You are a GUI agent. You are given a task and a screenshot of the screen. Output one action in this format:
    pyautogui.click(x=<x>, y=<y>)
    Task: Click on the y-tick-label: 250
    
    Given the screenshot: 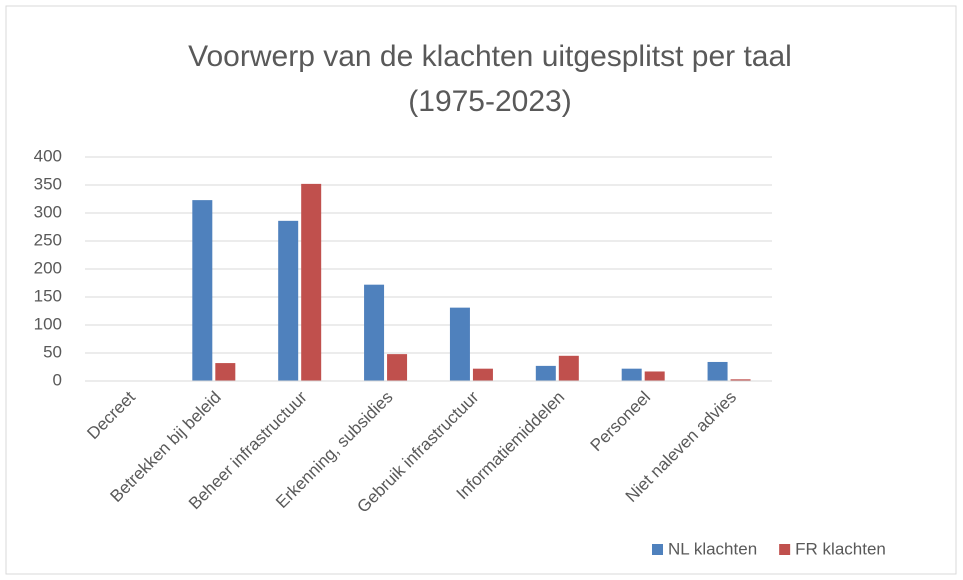 What is the action you would take?
    pyautogui.click(x=48, y=239)
    